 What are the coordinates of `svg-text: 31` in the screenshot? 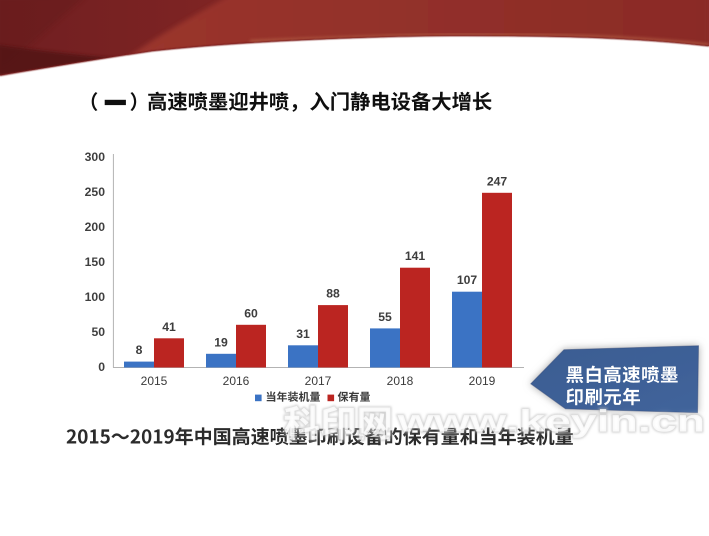 It's located at (303, 334).